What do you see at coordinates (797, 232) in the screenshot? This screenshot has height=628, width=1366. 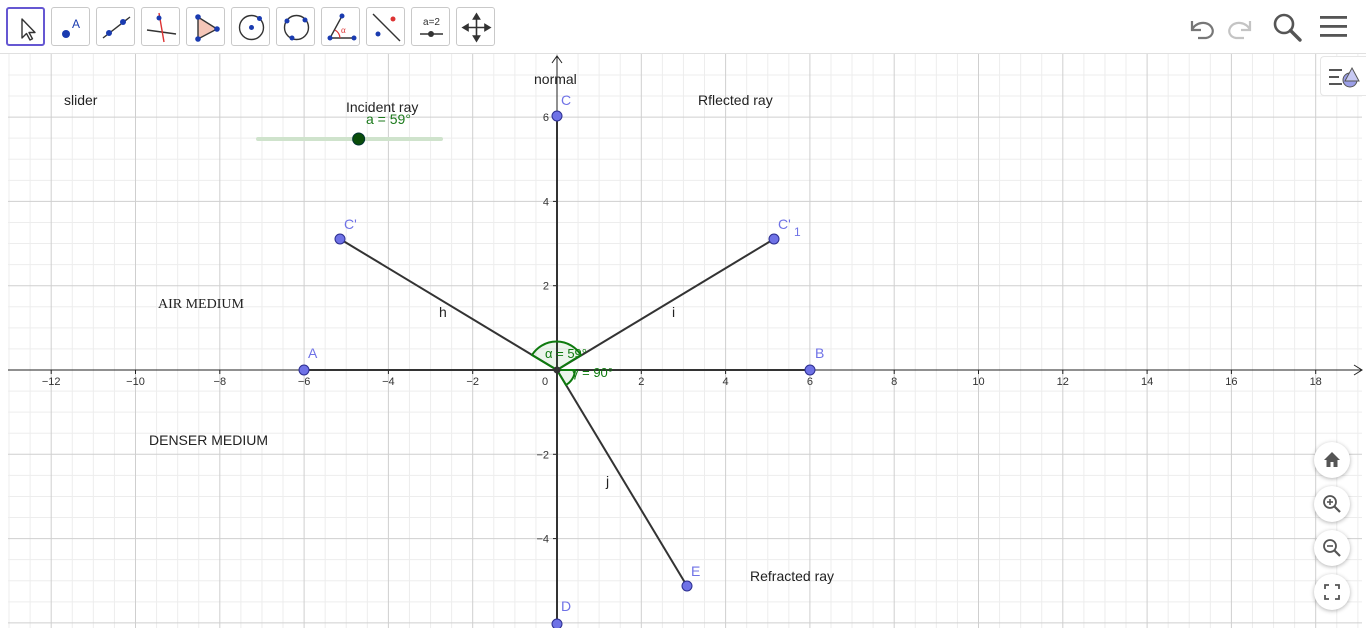 I see `point-c-prime-1-subscript: 1` at bounding box center [797, 232].